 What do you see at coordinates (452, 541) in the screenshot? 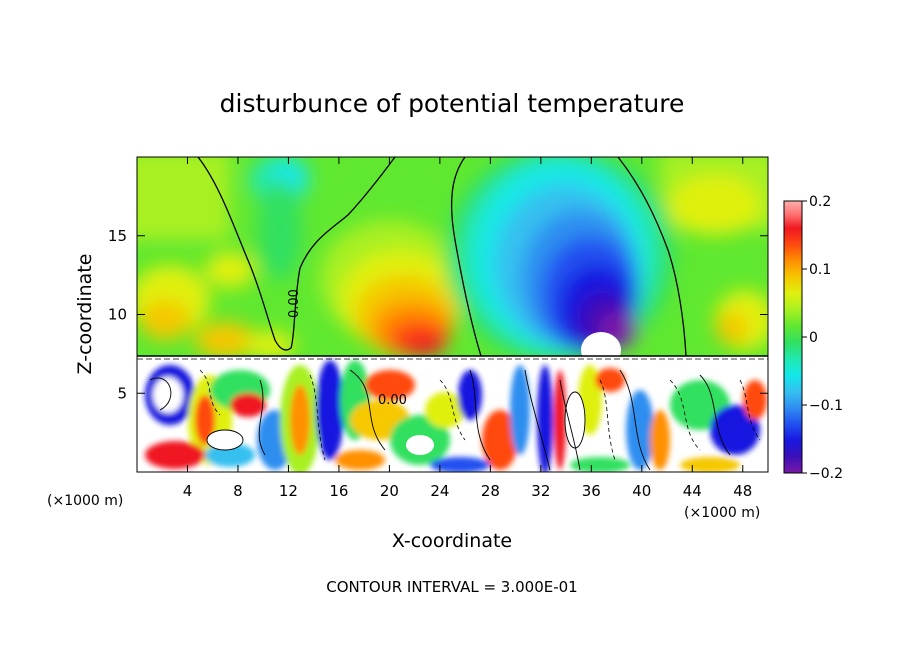
I see `x-axis-label: X-coordinate` at bounding box center [452, 541].